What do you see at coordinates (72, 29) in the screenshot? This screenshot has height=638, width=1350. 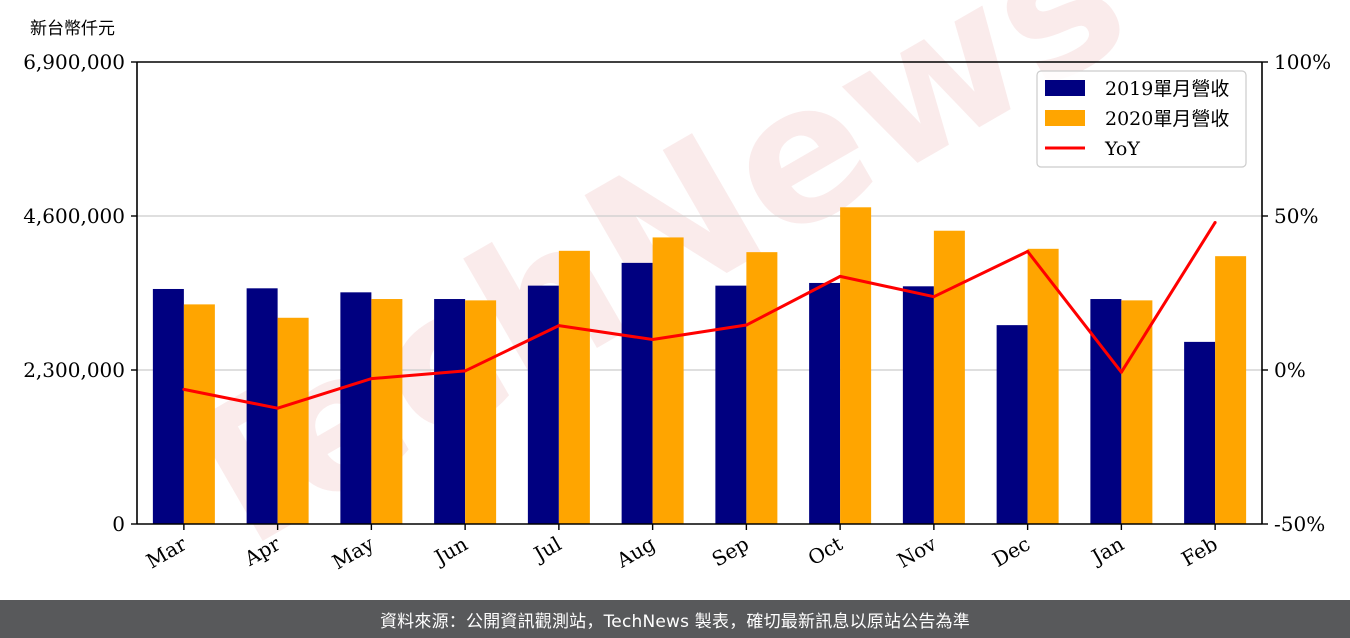 I see `y-axis-label: 新台幣仟元` at bounding box center [72, 29].